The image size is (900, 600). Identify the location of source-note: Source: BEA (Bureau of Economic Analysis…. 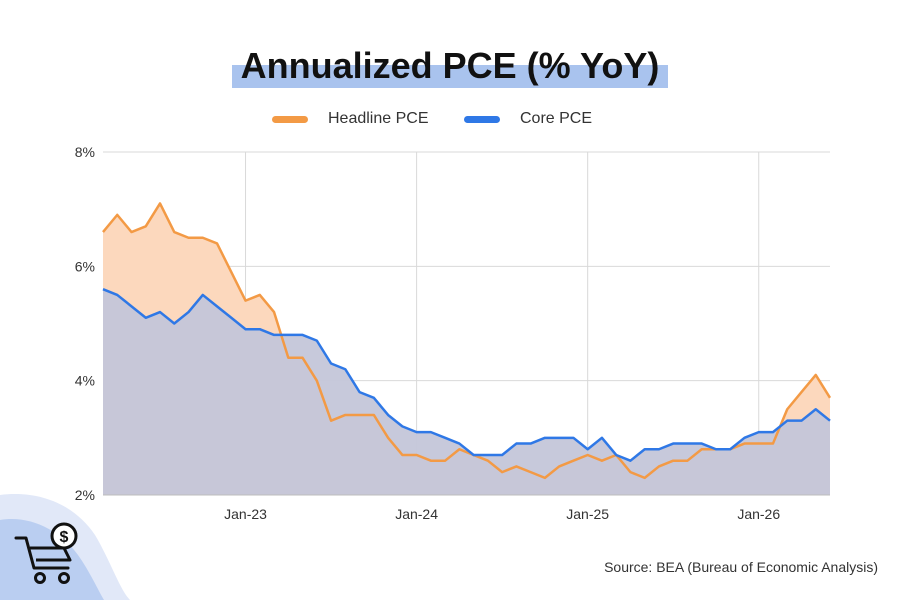
(741, 567).